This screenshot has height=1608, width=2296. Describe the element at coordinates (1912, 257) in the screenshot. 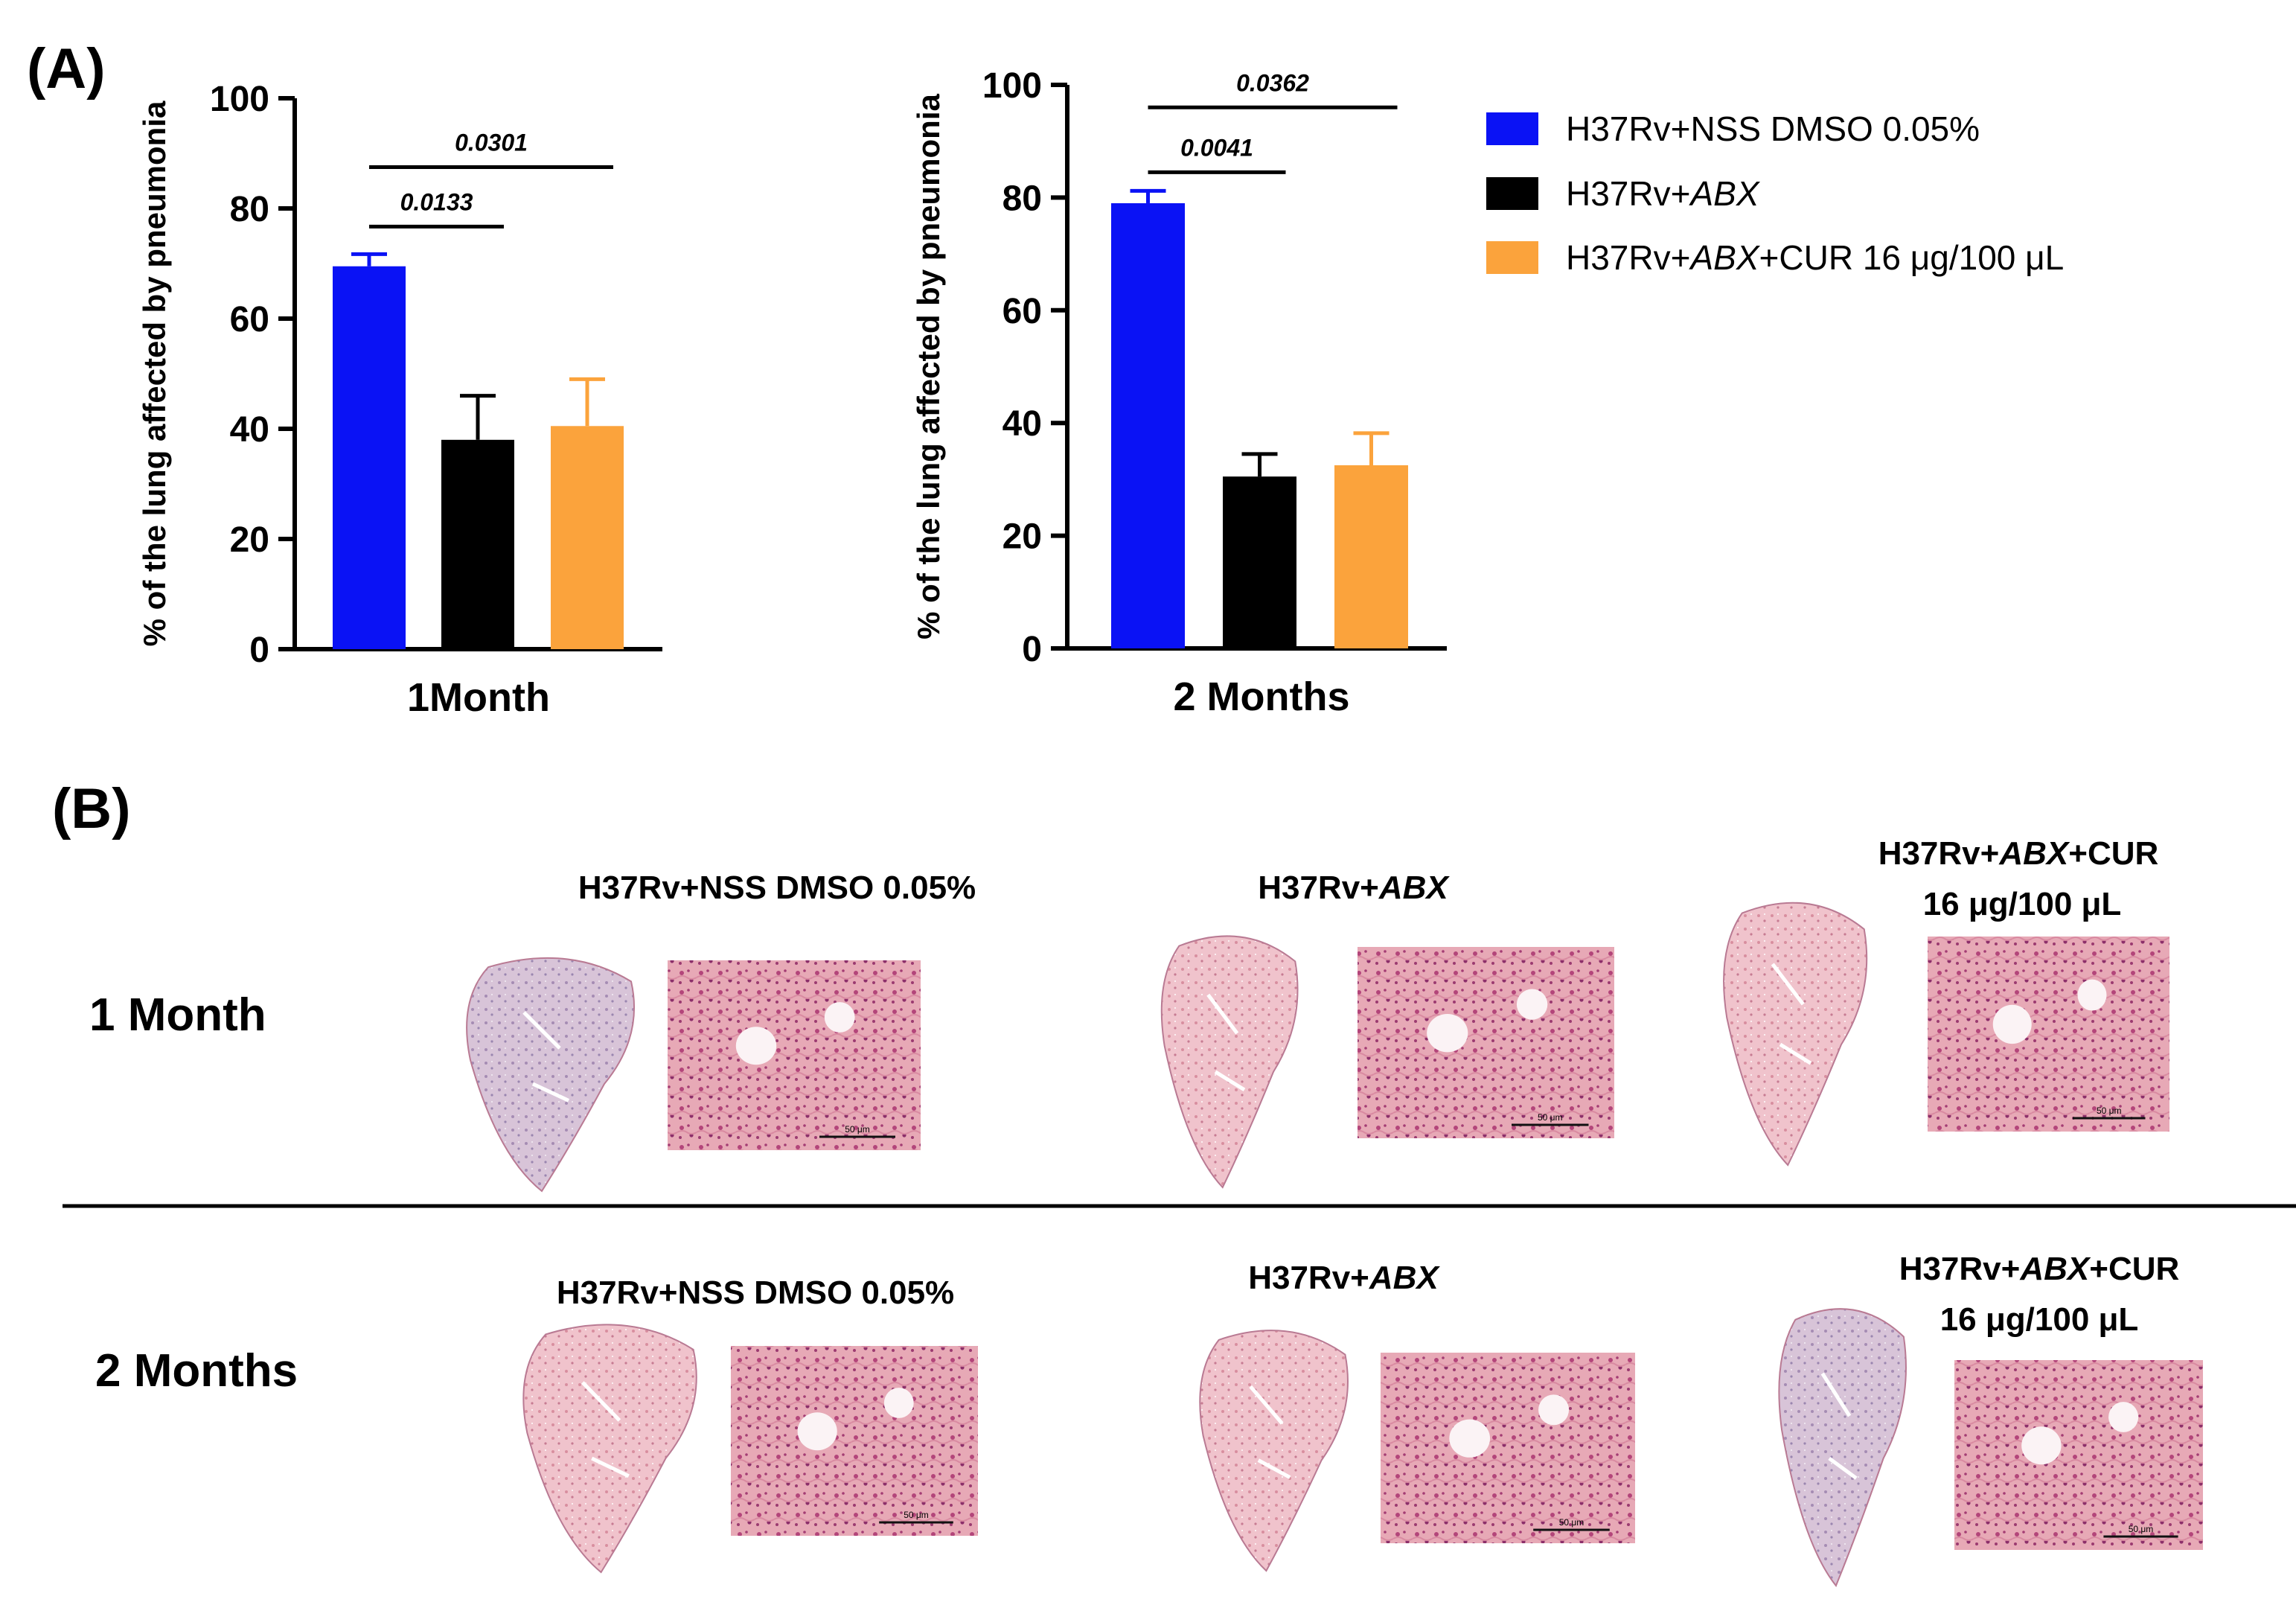

I see `legend-entry-suffix: +CUR 16 μg/100 μL` at that location.